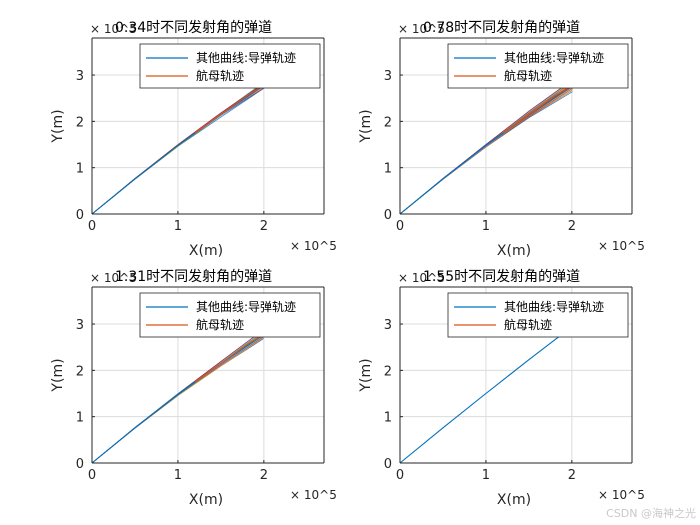  Describe the element at coordinates (481, 398) in the screenshot. I see `missile-trajectory-line` at that location.